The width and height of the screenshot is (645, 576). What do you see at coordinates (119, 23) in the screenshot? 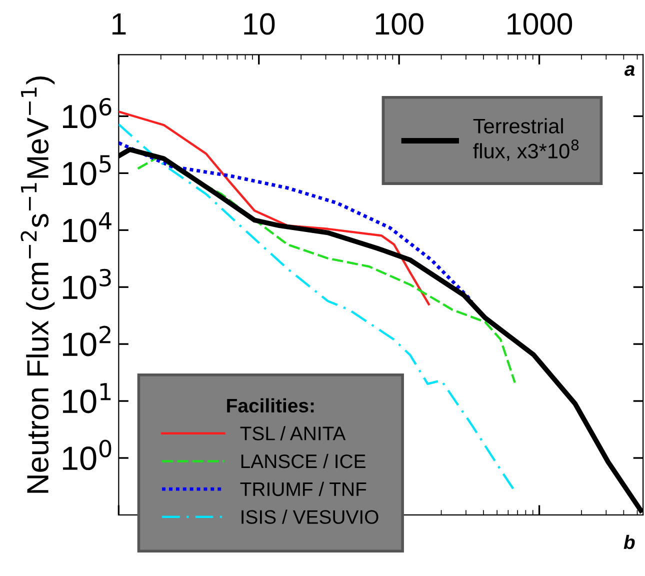
I see `x-tick-label: 1` at bounding box center [119, 23].